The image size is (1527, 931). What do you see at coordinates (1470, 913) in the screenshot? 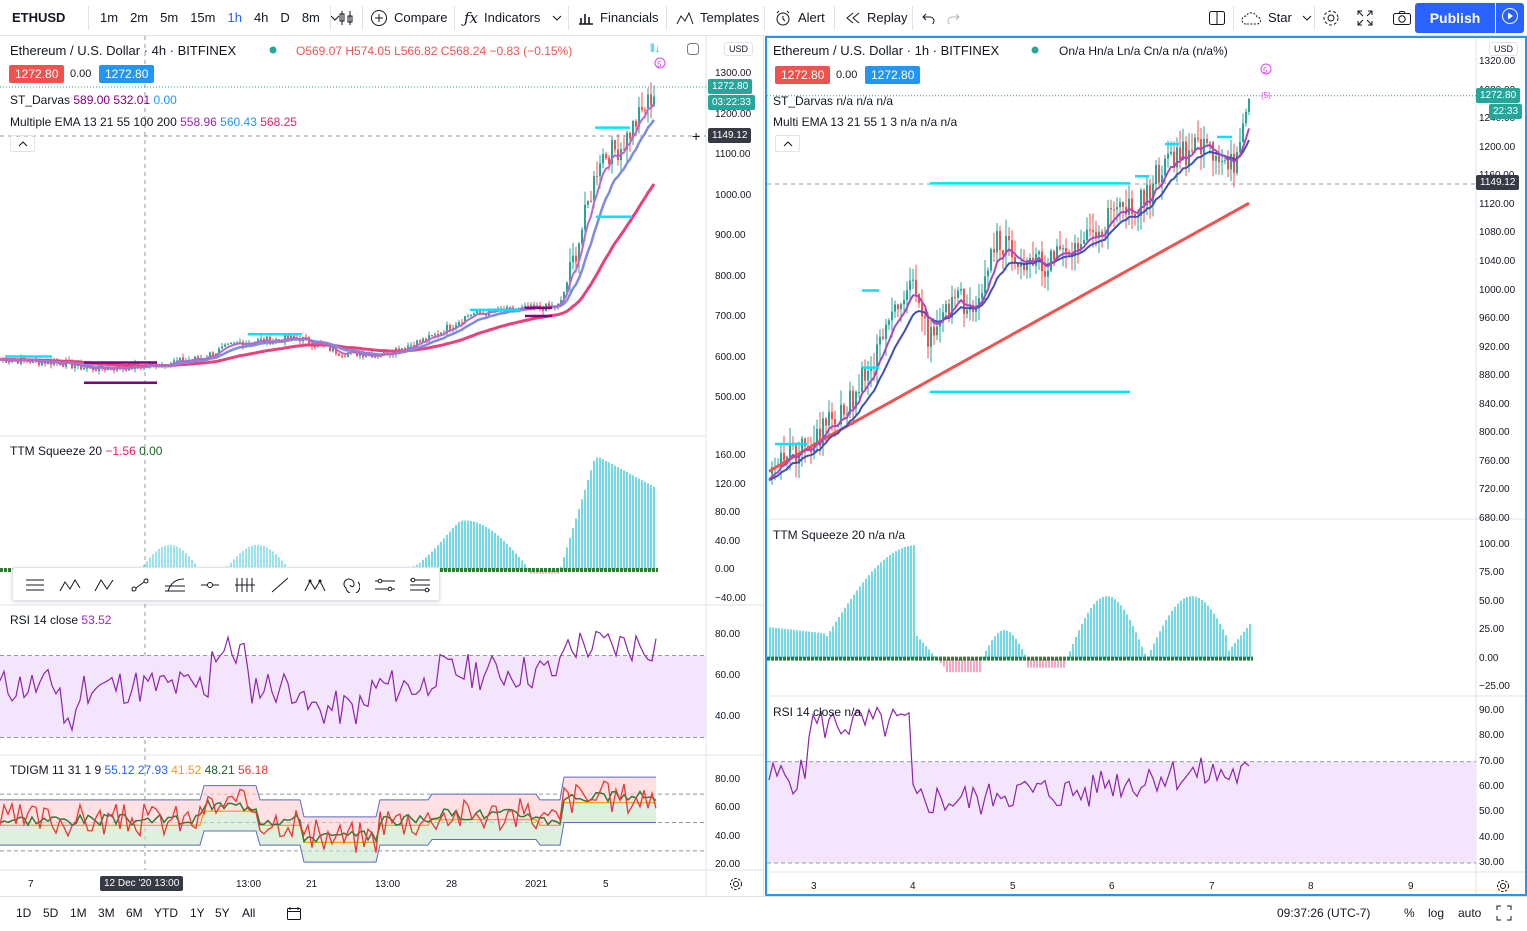
I see `auto-toggle: auto` at bounding box center [1470, 913].